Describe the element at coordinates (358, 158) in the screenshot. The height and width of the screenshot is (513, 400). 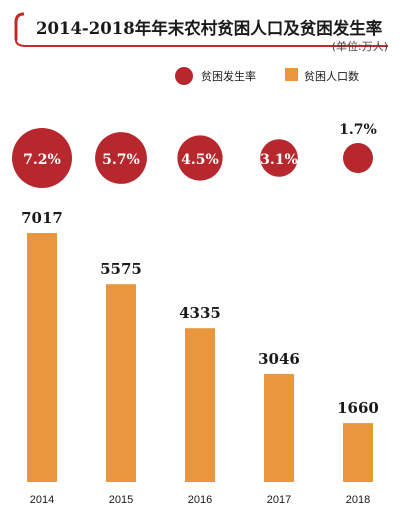
I see `rate-bubble-2018` at that location.